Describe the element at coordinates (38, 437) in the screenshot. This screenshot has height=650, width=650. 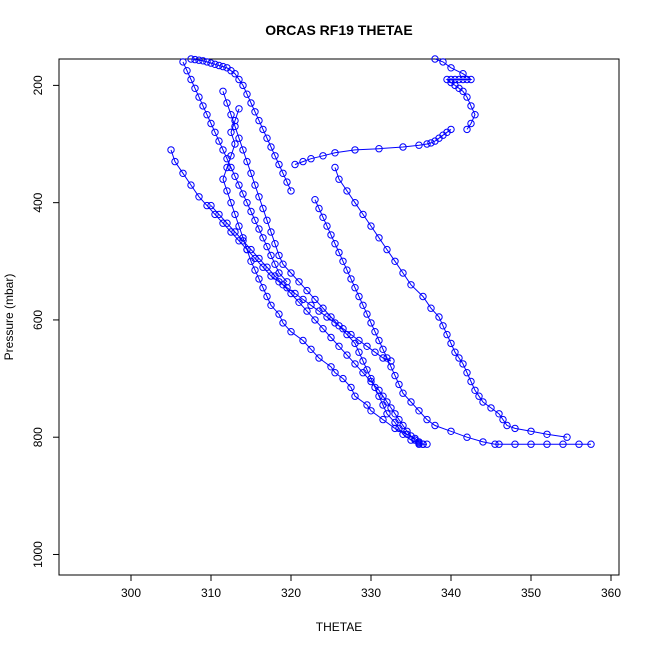
I see `y-tick-label: 800` at that location.